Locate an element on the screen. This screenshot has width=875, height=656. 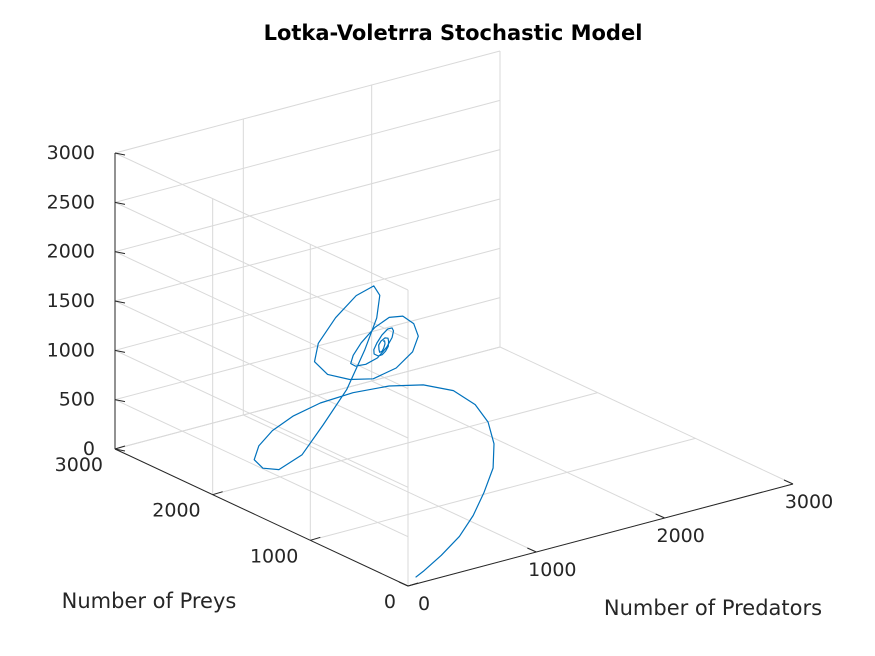
x-axis-line is located at coordinates (600, 535).